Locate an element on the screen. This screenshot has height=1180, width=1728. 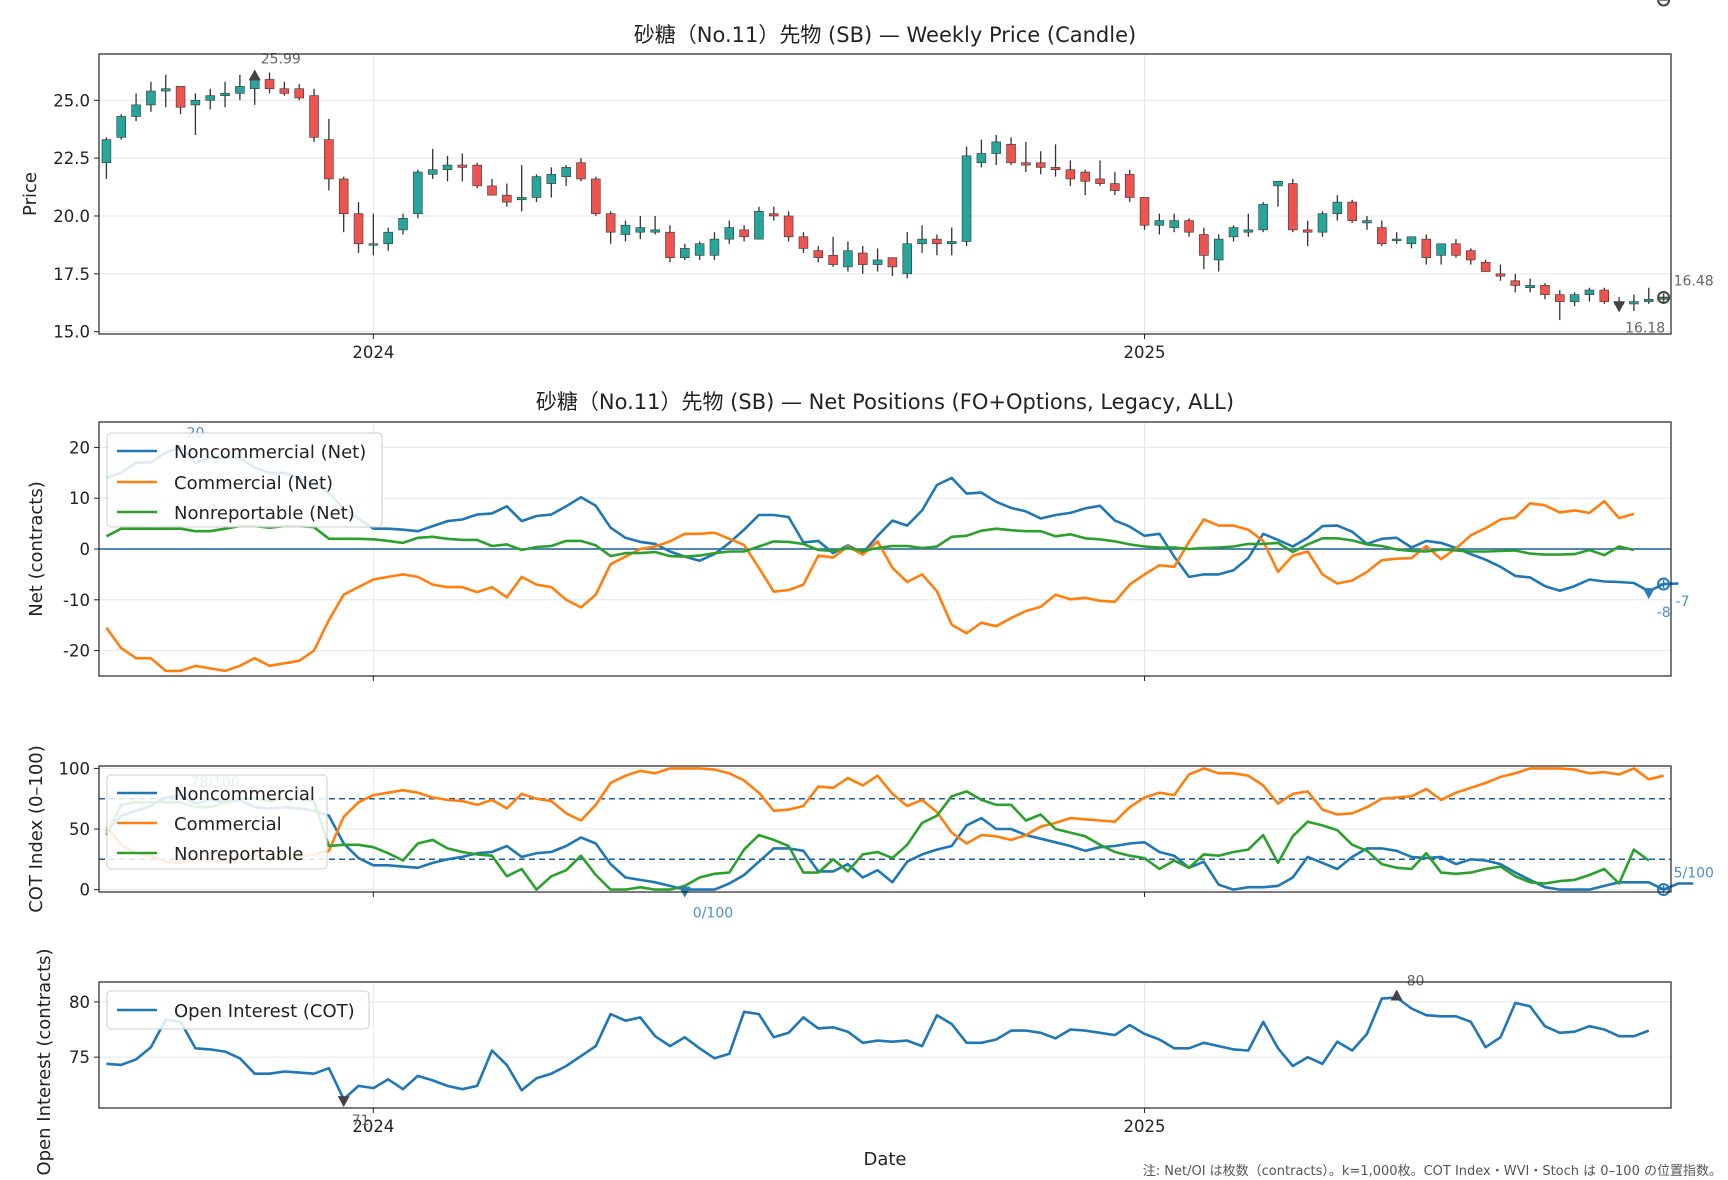
legend-open-interest: Open Interest (COT) is located at coordinates (264, 1011).